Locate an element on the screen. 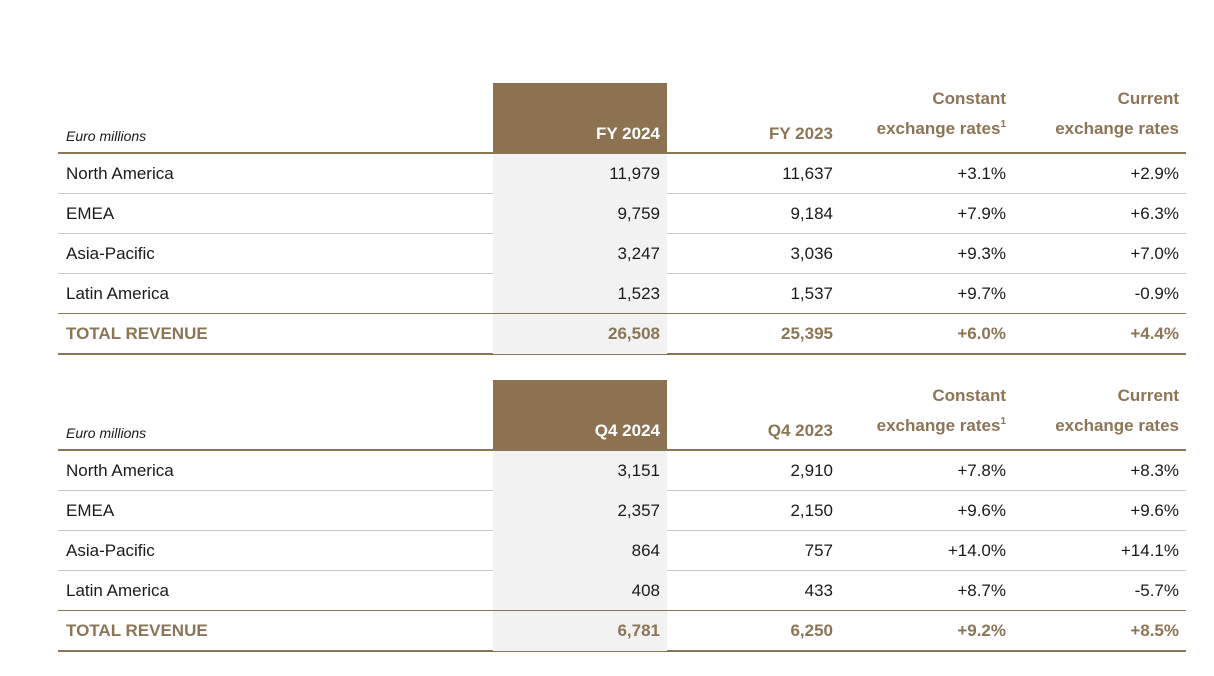 Image resolution: width=1214 pixels, height=676 pixels. table-row: Asia-Pacific 864 757 +14.0% +14.1% is located at coordinates (622, 551).